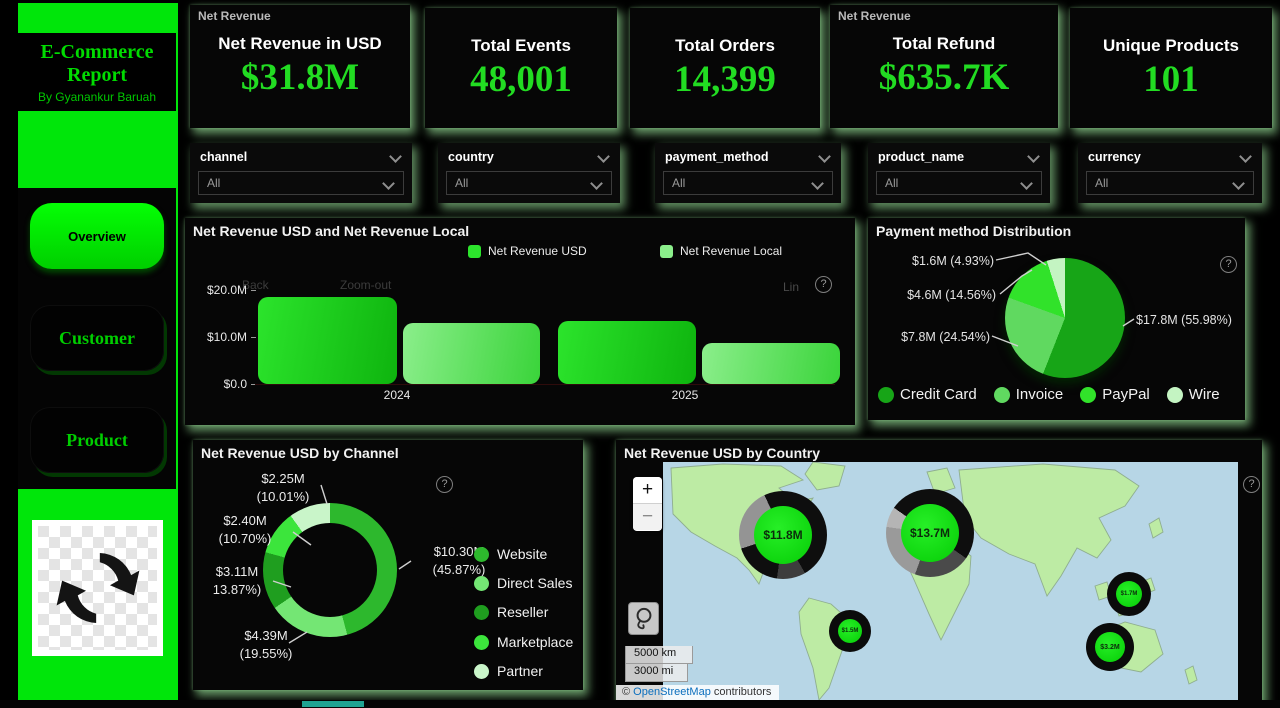  Describe the element at coordinates (300, 77) in the screenshot. I see `kpi-value: $31.8M` at that location.